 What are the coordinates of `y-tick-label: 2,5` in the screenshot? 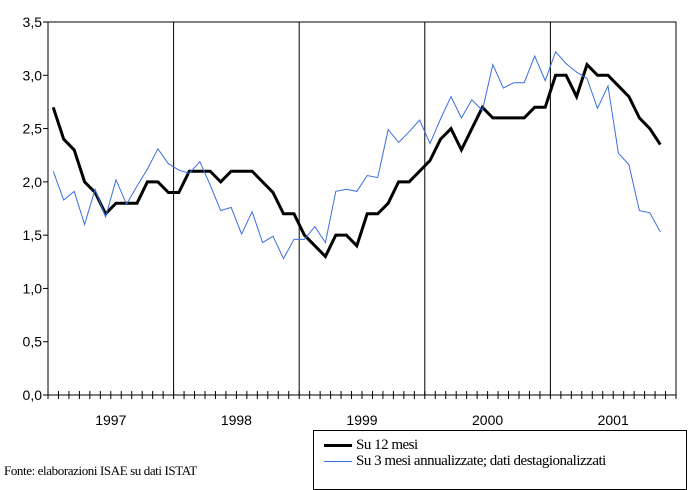 It's located at (33, 129).